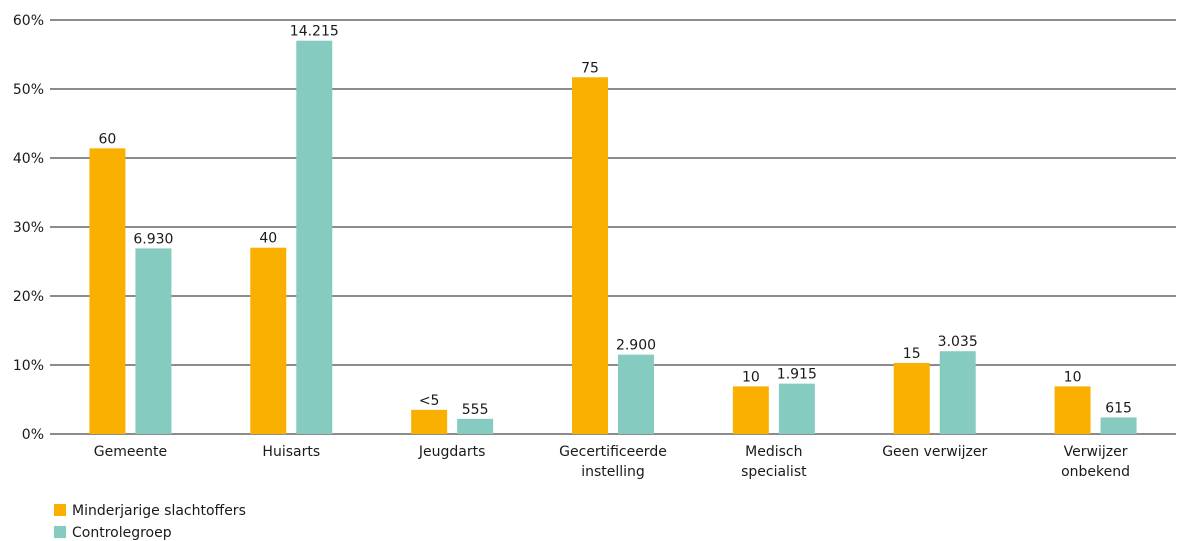  I want to click on legend: Minderjarige slachtoffers Controlegroep, so click(150, 522).